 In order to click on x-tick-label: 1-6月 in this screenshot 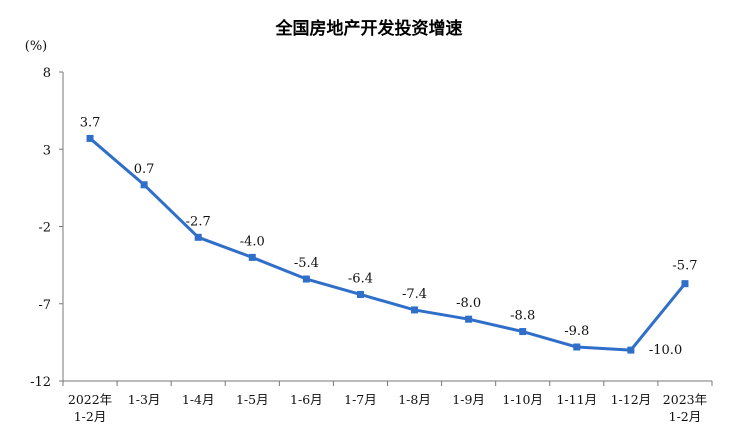, I will do `click(306, 399)`.